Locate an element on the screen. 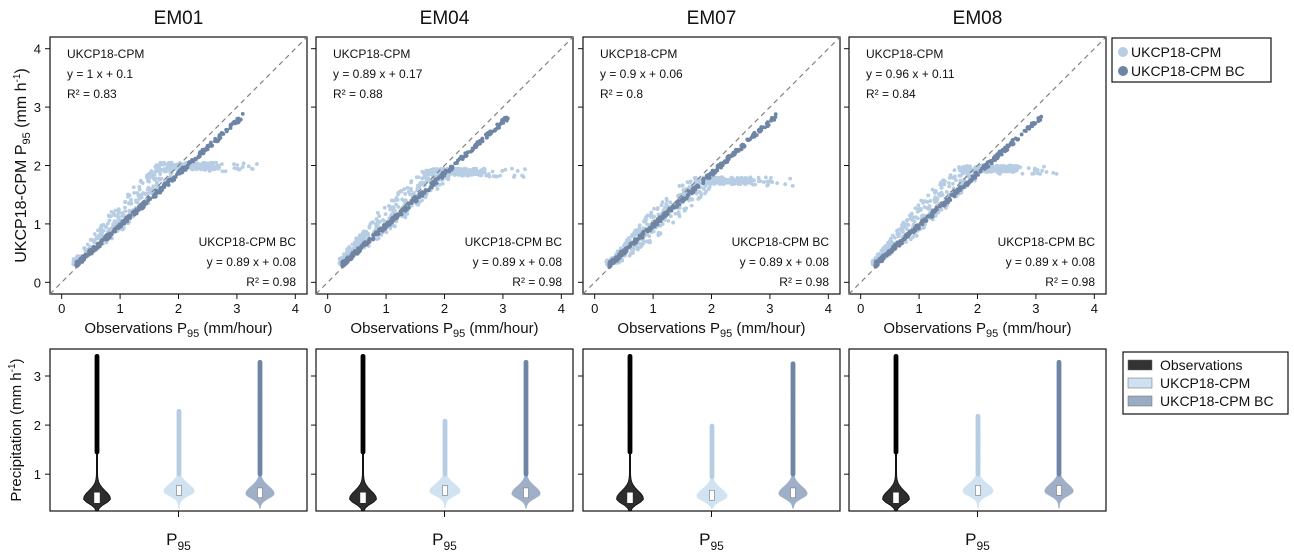 This screenshot has width=1294, height=553. legend-swatch is located at coordinates (1140, 365).